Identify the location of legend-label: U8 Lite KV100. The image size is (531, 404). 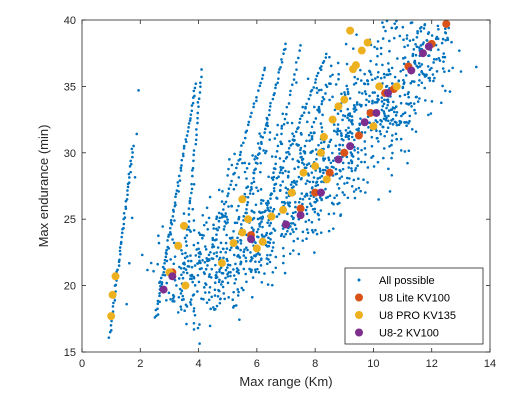
(414, 299).